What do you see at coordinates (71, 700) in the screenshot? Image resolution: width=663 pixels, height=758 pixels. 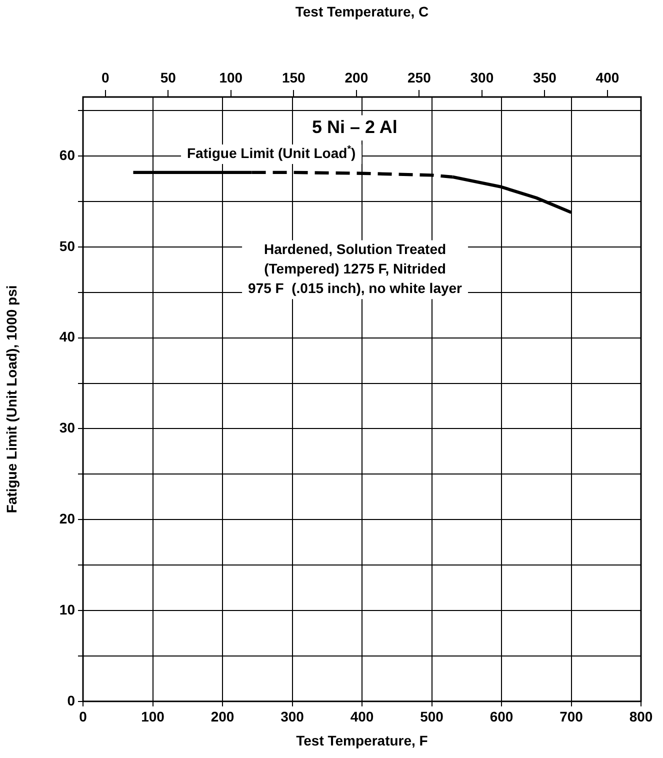 I see `y-tick-label: 0` at bounding box center [71, 700].